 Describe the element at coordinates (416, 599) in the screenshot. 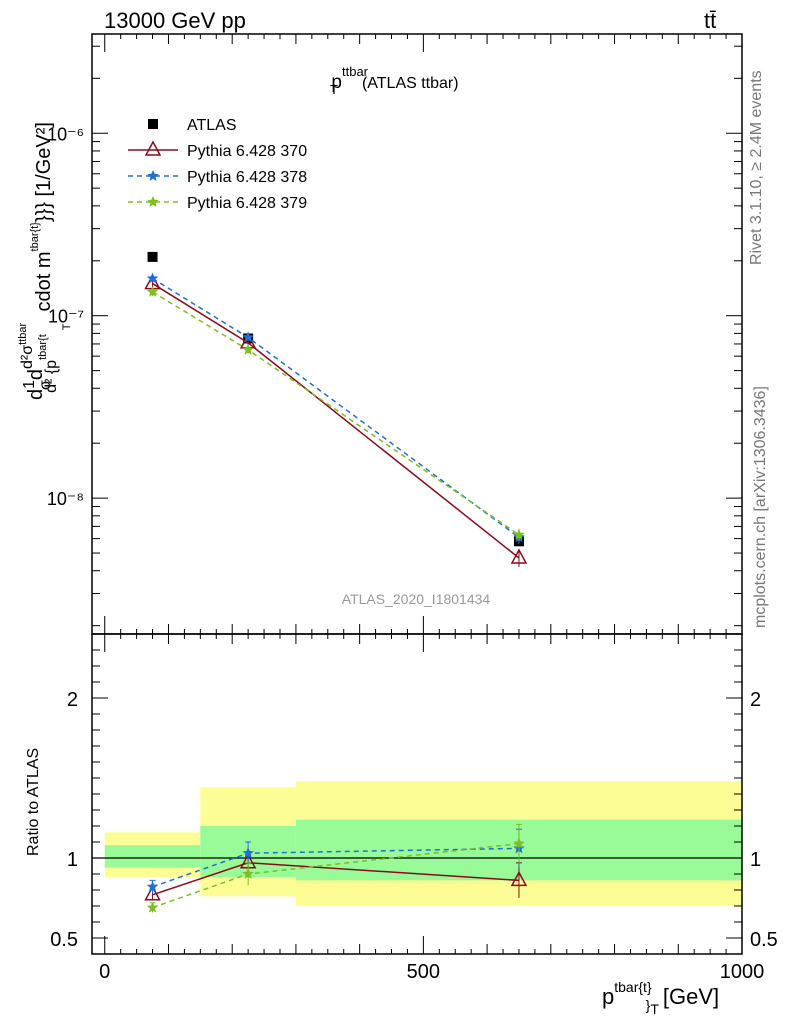

I see `analysis-watermark: ATLAS_2020_I1801434` at that location.